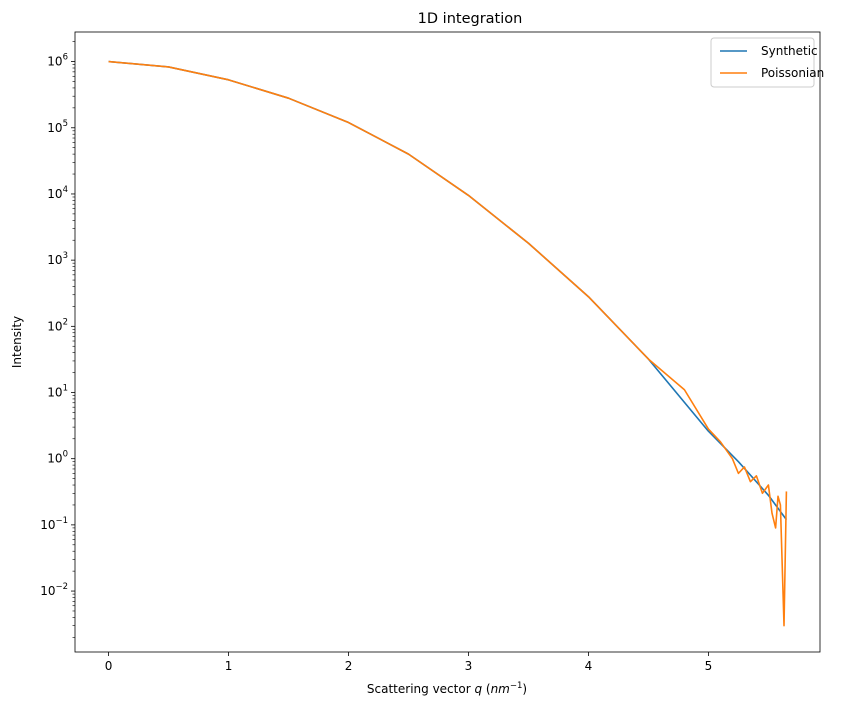 This screenshot has width=857, height=709. Describe the element at coordinates (478, 689) in the screenshot. I see `x-axis-label-var: q` at that location.